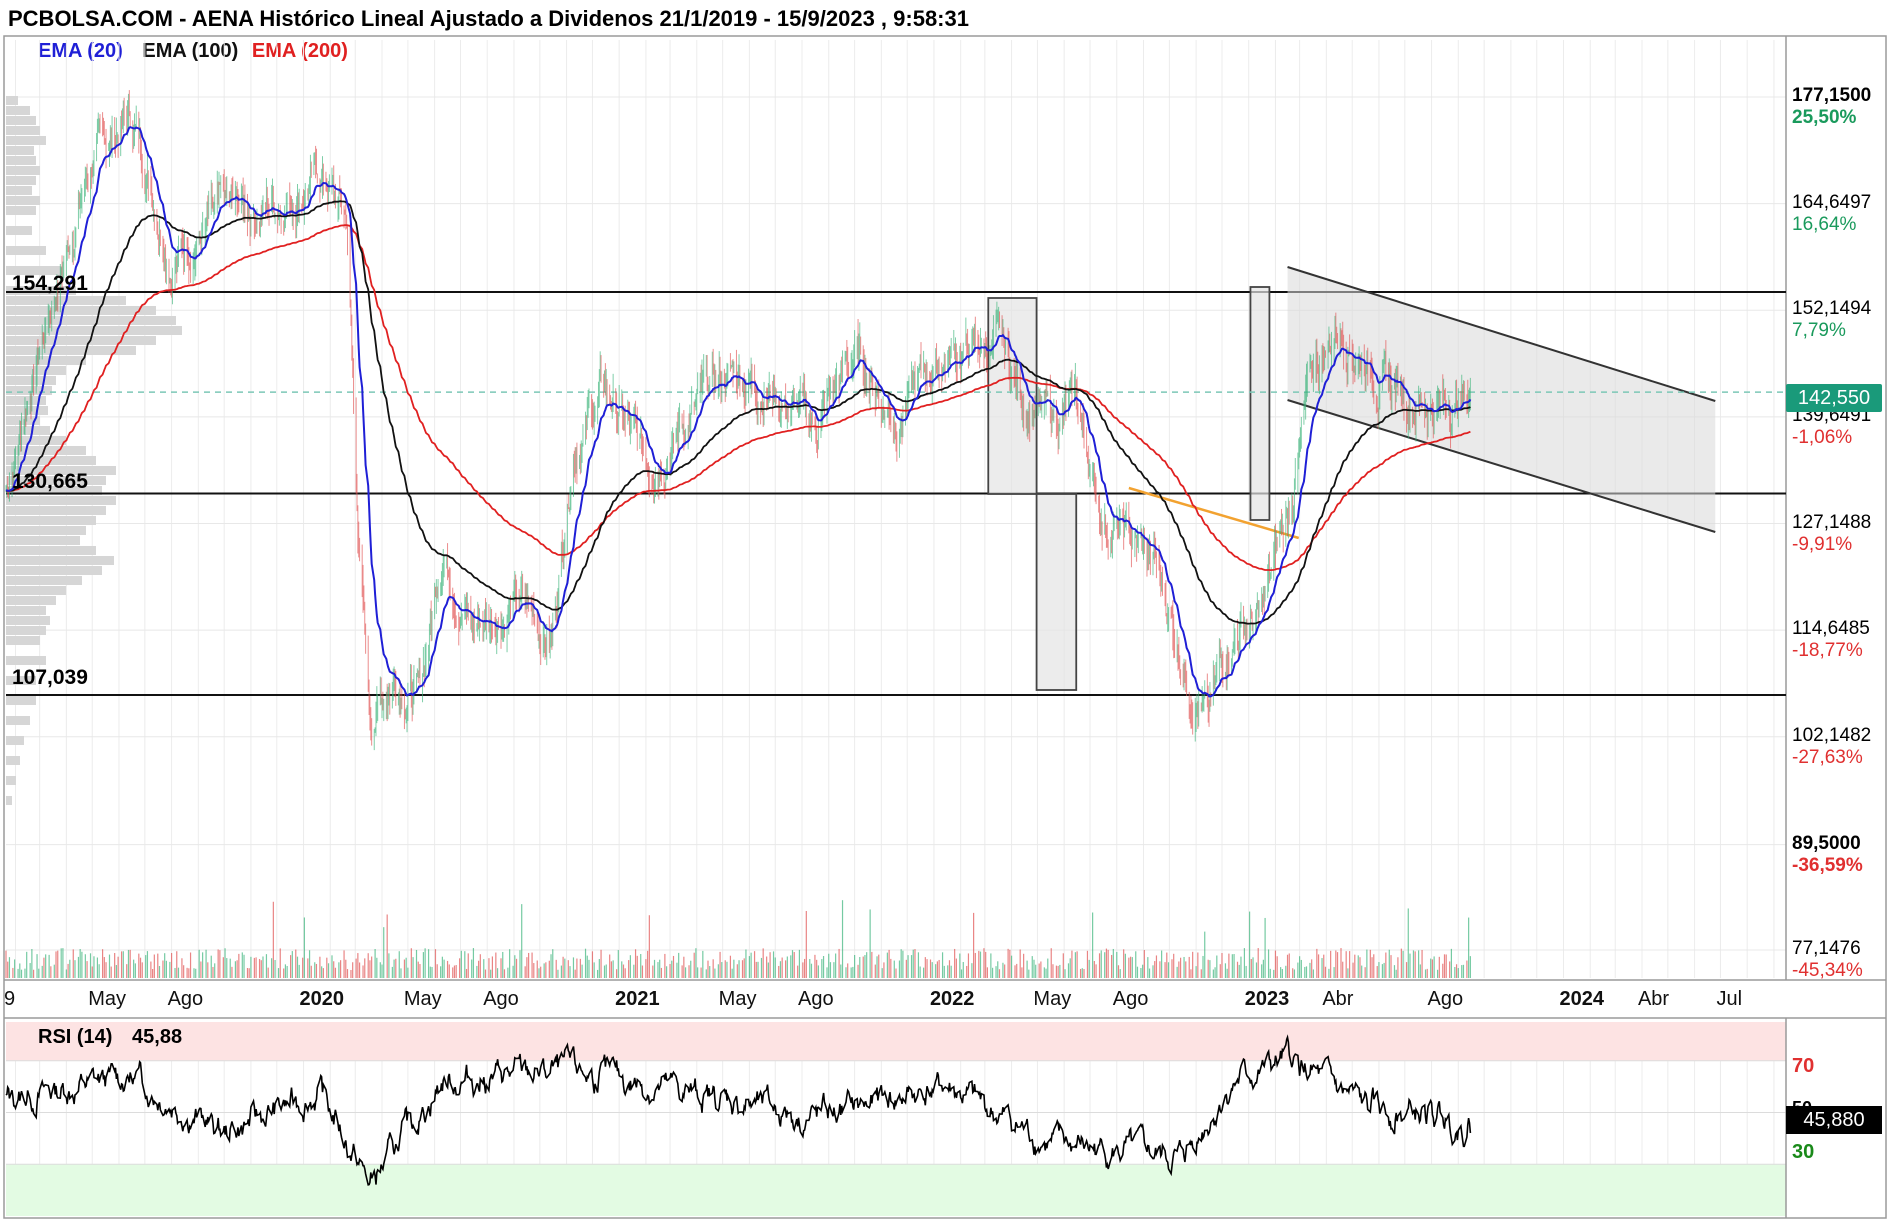  I want to click on rsi-last-badge: 45,880, so click(1834, 1120).